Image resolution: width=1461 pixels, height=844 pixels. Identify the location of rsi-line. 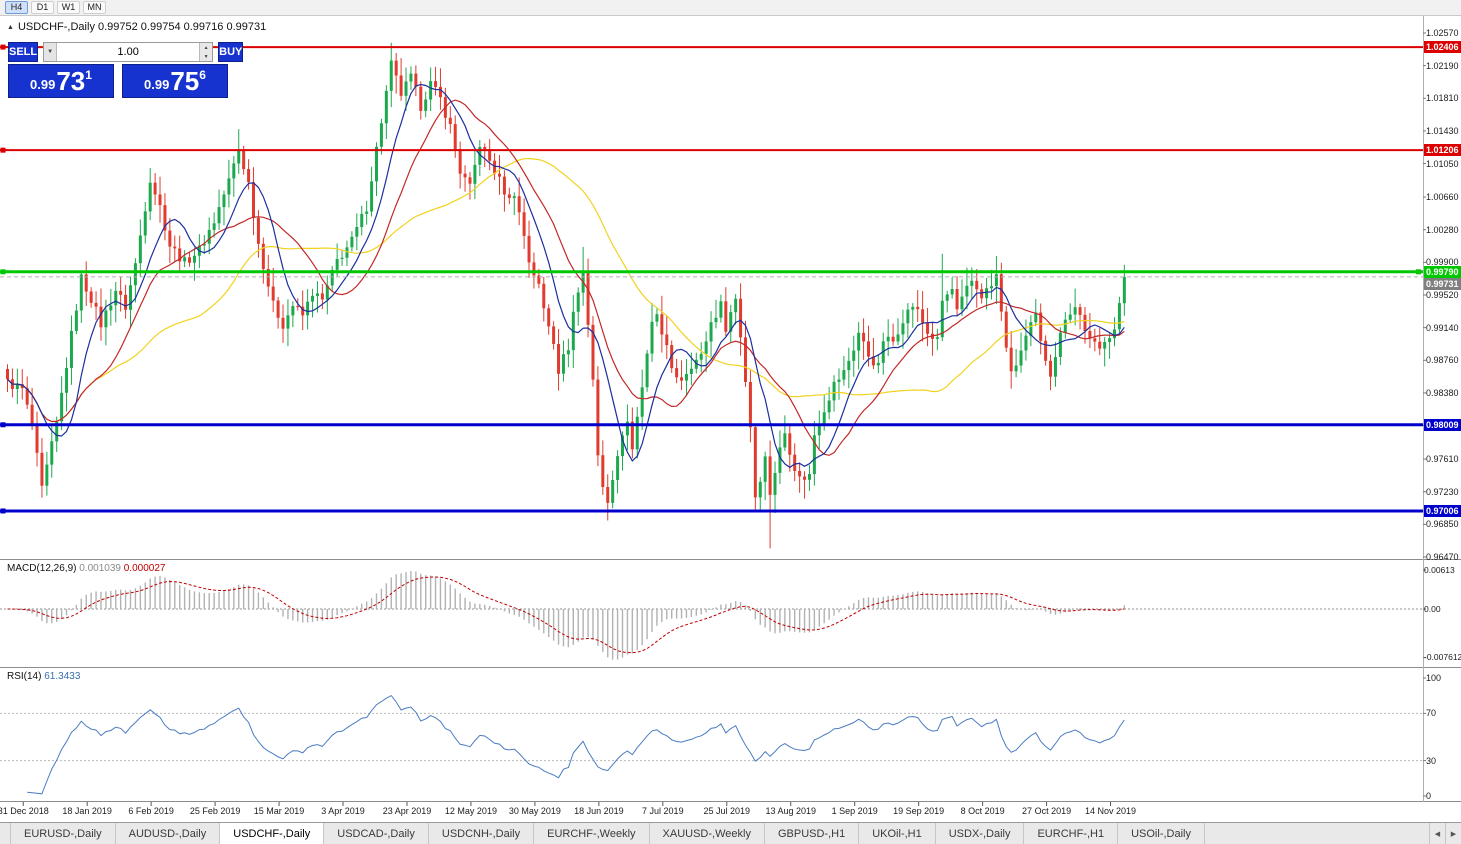
(576, 744).